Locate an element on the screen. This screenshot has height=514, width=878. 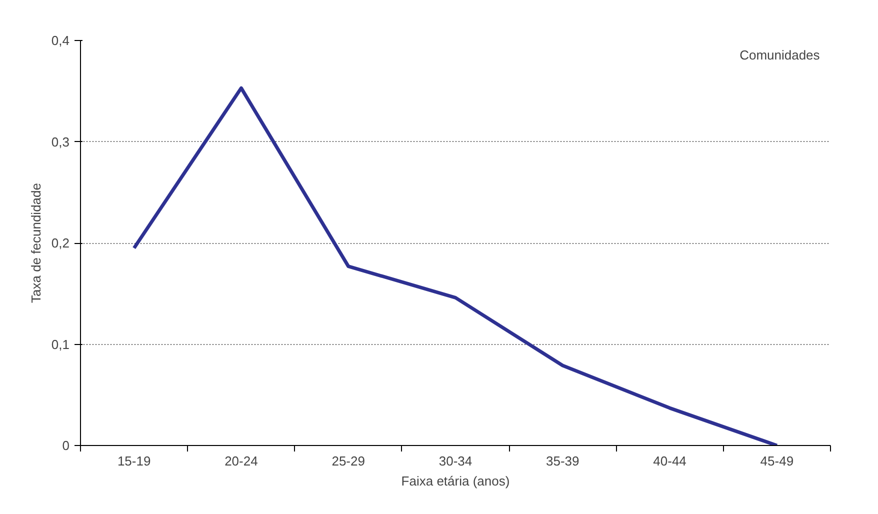
y-tick-label: 0 is located at coordinates (66, 445).